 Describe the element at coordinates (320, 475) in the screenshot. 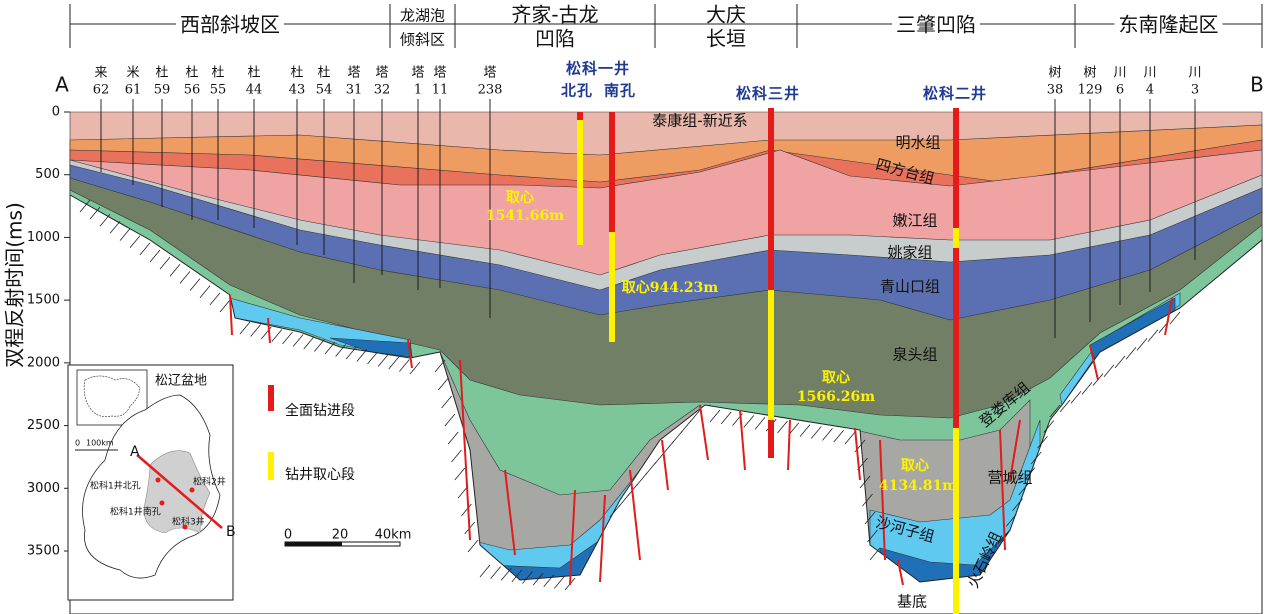

I see `legend-label: 钻井取心段` at that location.